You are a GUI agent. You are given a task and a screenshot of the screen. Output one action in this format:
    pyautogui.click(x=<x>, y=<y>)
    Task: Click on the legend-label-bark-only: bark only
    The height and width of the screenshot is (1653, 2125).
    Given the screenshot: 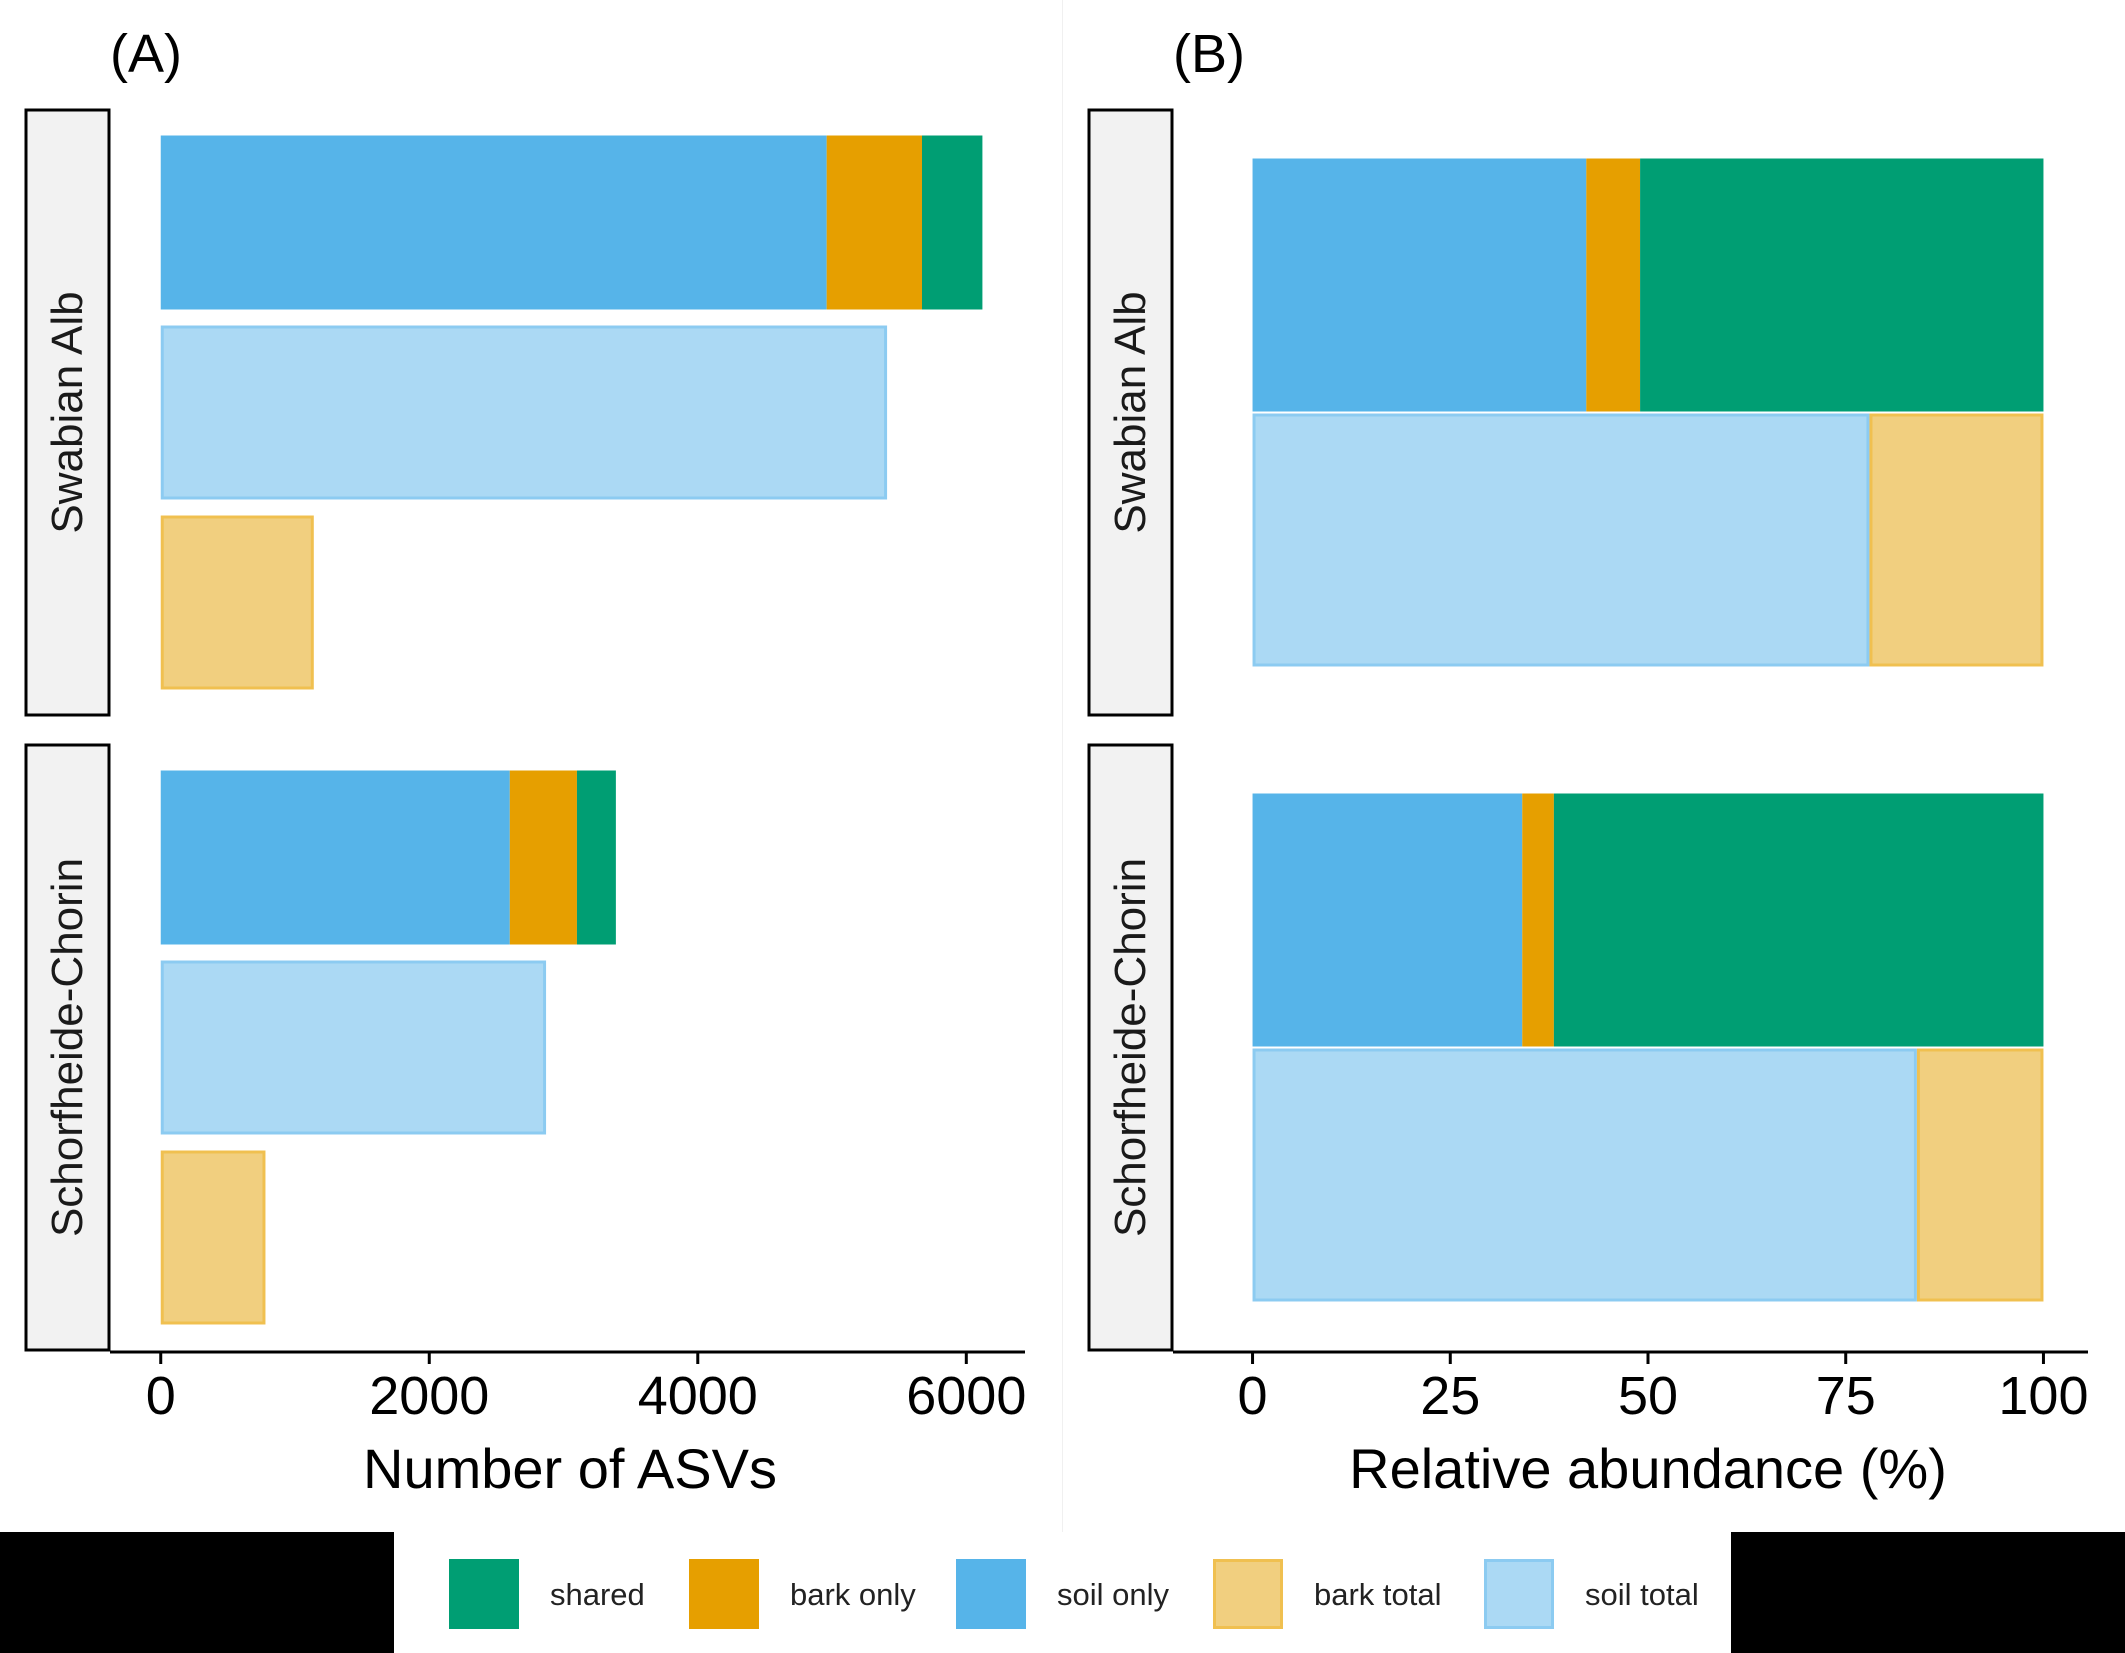 What is the action you would take?
    pyautogui.click(x=853, y=1594)
    